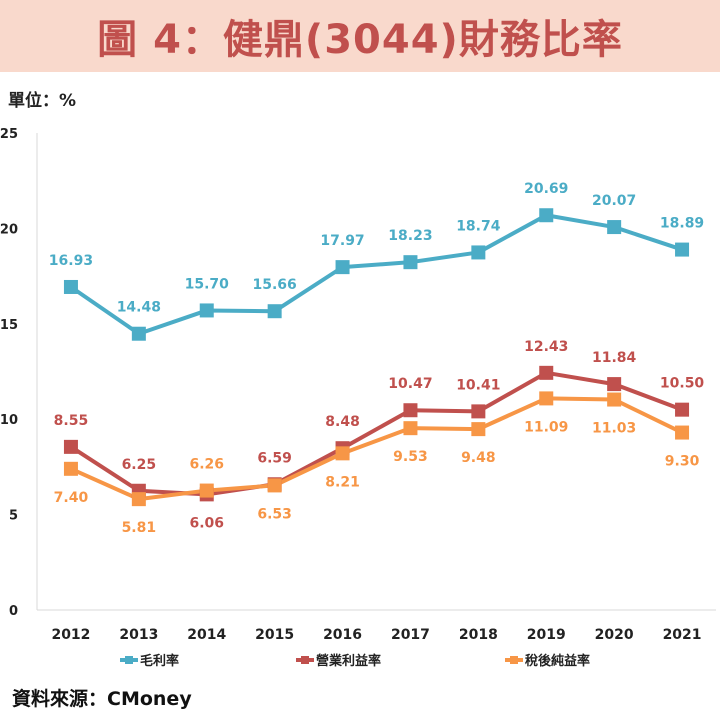 The width and height of the screenshot is (720, 720). What do you see at coordinates (102, 699) in the screenshot?
I see `source-label: 資料來源：CMoney` at bounding box center [102, 699].